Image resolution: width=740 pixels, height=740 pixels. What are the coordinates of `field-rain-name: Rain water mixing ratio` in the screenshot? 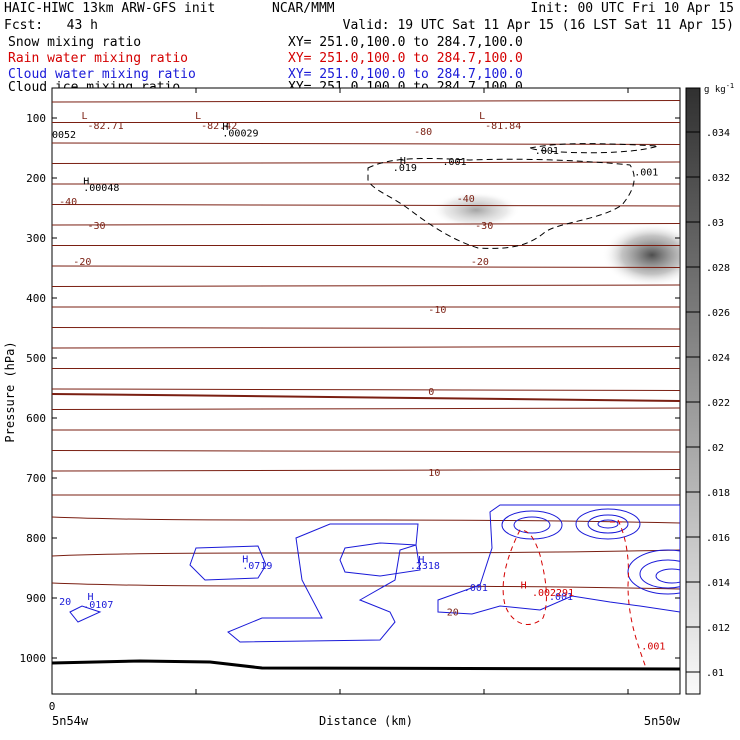 It's located at (98, 58).